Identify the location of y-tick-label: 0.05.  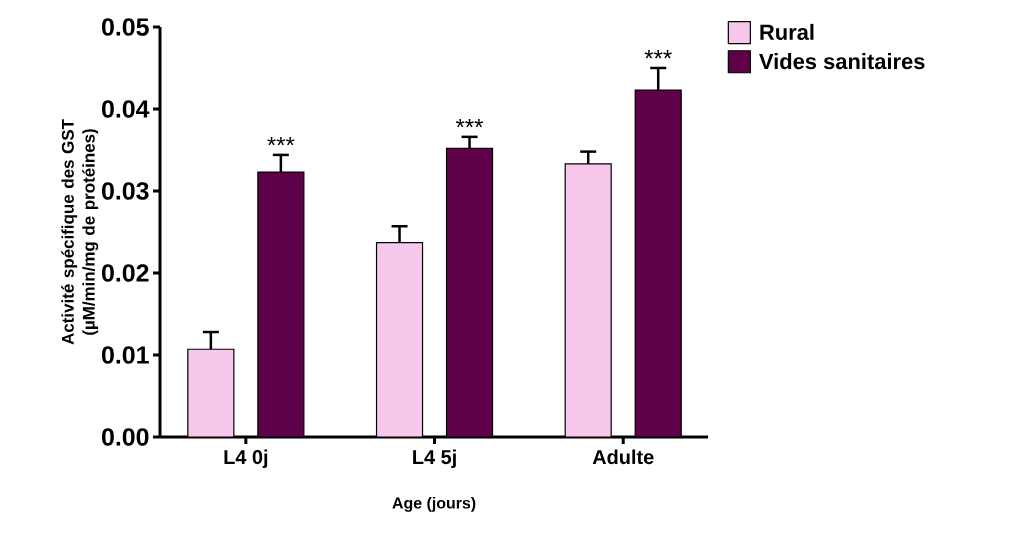
(125, 27).